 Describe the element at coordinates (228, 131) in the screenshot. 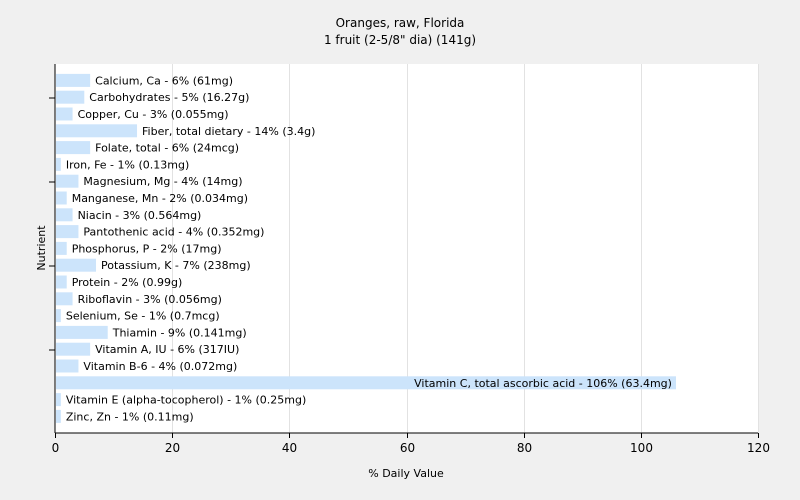

I see `bar-label: Fiber, total dietary - 14% (3.4g)` at that location.